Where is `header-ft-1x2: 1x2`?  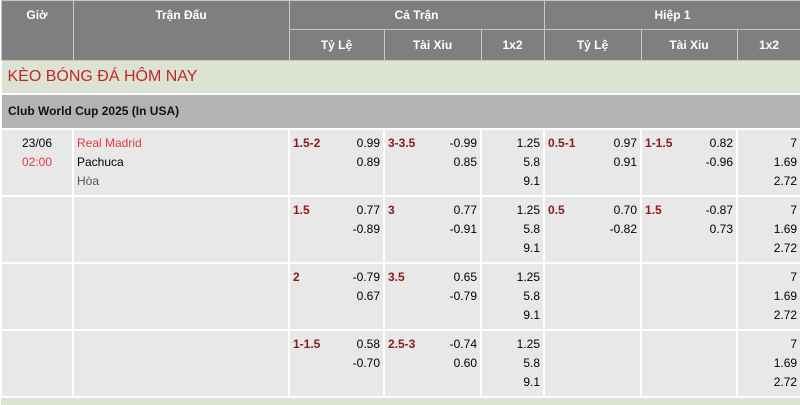 header-ft-1x2: 1x2 is located at coordinates (512, 45).